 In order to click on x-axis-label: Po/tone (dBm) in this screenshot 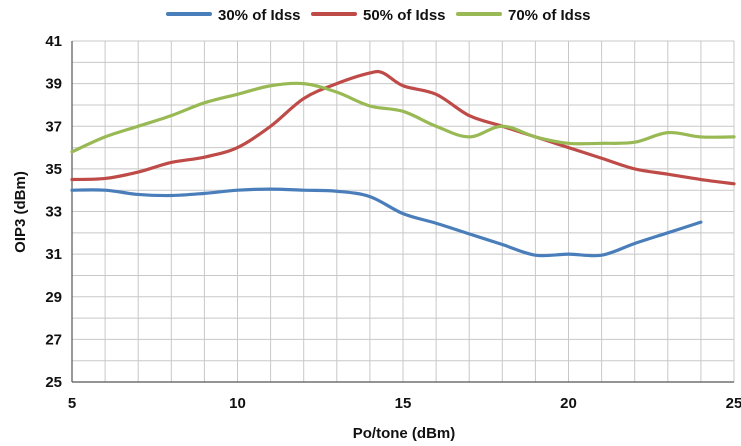, I will do `click(404, 433)`.